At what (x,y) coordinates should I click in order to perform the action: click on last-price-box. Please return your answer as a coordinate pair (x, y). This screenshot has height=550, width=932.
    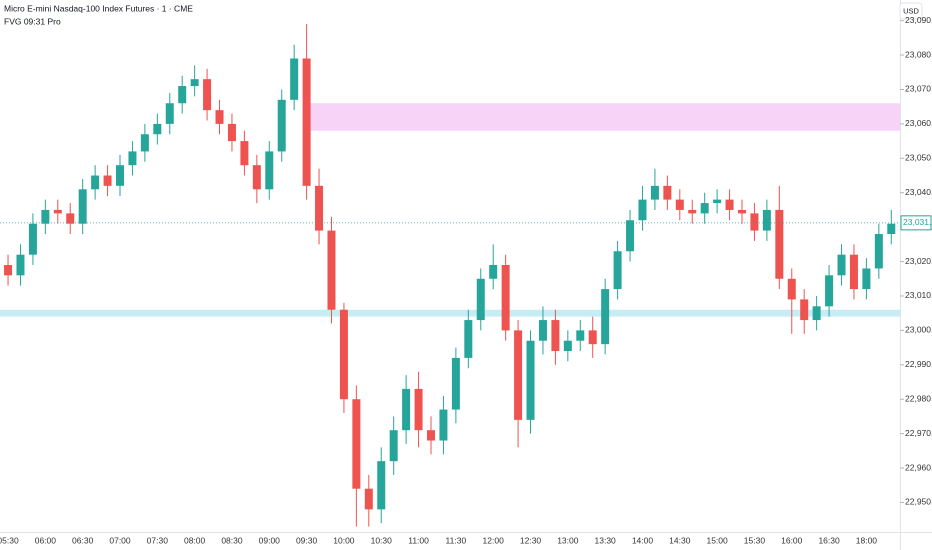
    Looking at the image, I should click on (916, 223).